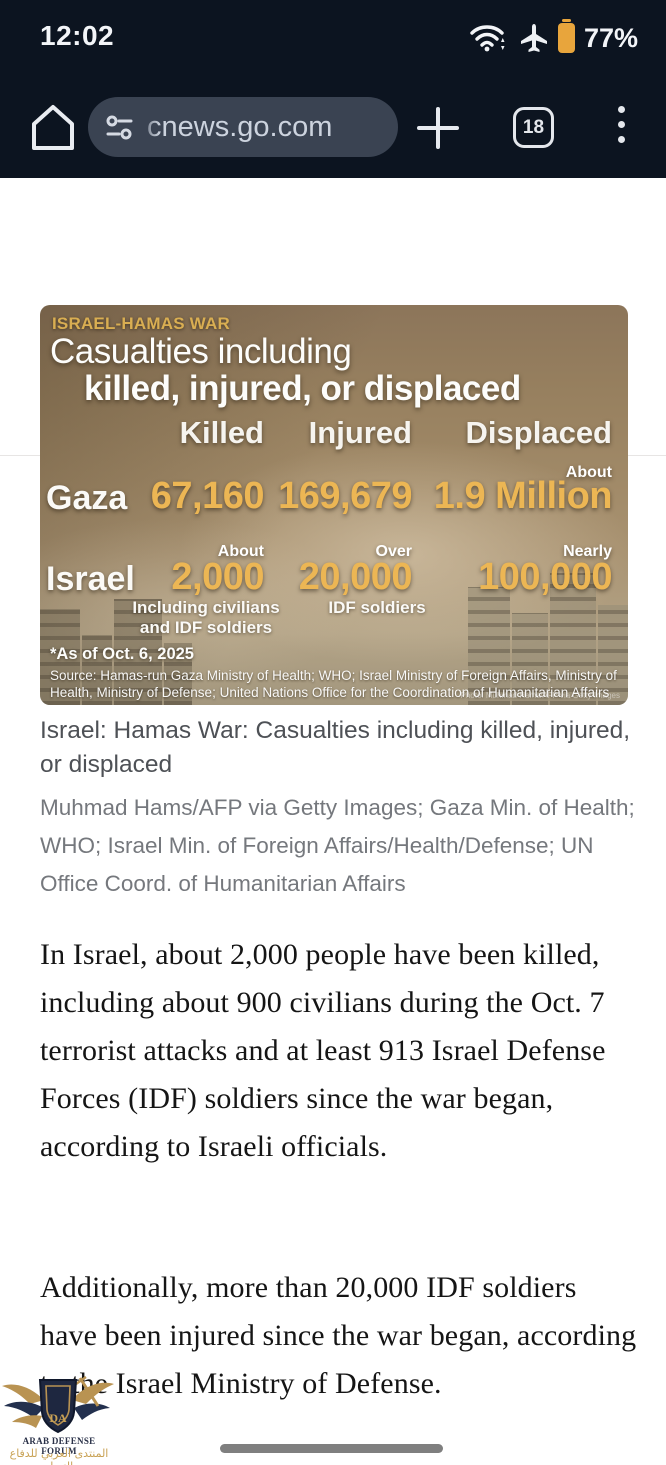  Describe the element at coordinates (588, 472) in the screenshot. I see `gaza-displaced-qualifier: About` at that location.